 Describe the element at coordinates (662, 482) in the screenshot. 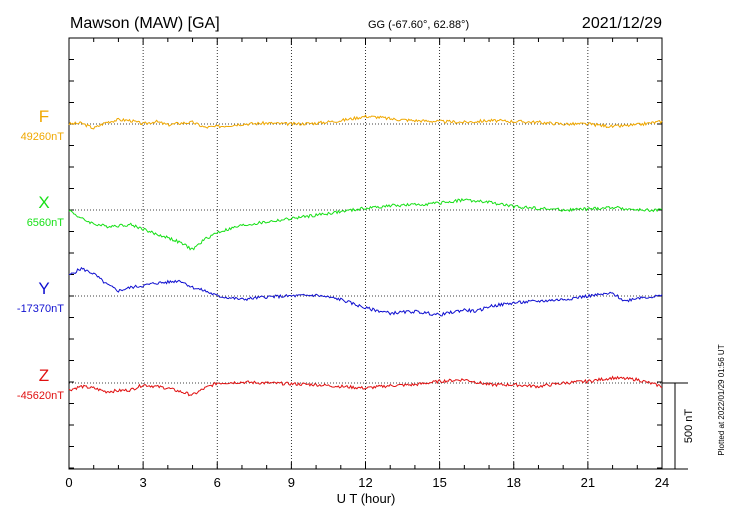

I see `x-tick-label: 24` at that location.